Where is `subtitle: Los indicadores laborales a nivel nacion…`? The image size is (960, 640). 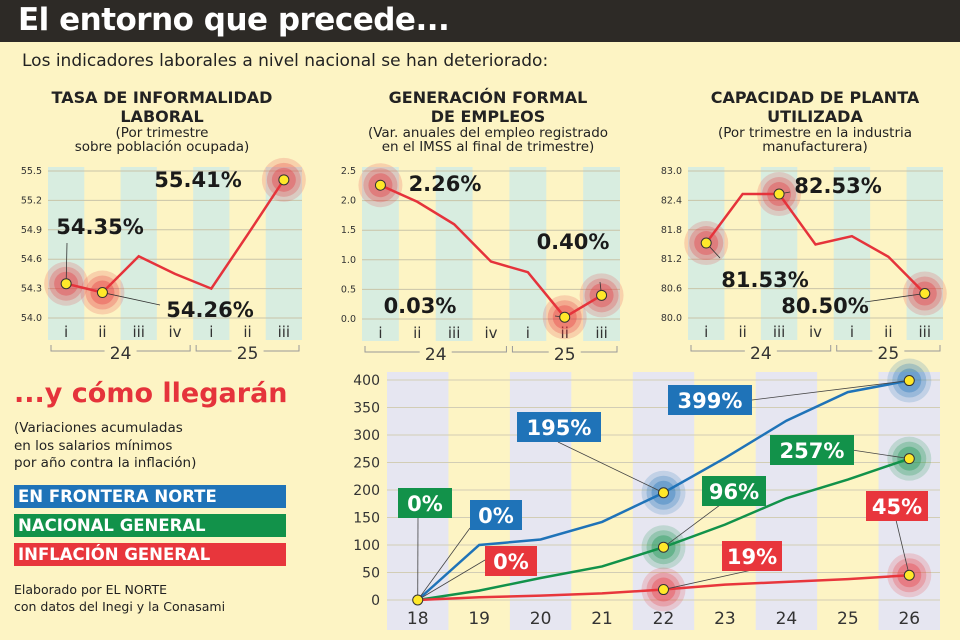 subtitle: Los indicadores laborales a nivel nacion… is located at coordinates (285, 61).